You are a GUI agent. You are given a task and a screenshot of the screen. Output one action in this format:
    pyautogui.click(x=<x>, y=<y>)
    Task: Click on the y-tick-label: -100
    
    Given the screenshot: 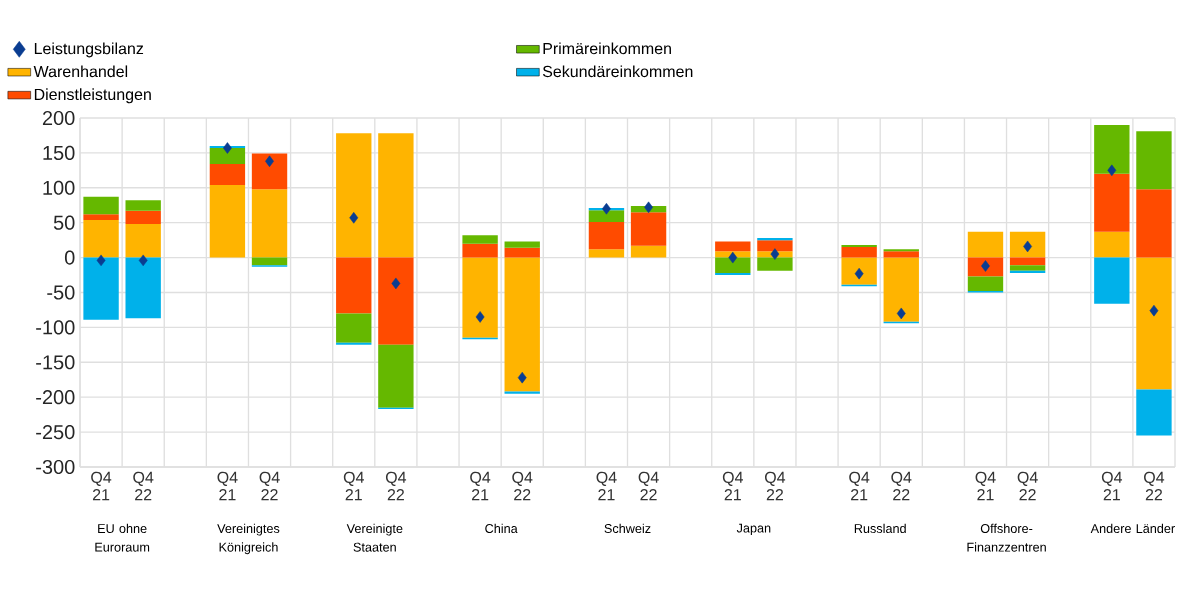 What is the action you would take?
    pyautogui.click(x=55, y=327)
    